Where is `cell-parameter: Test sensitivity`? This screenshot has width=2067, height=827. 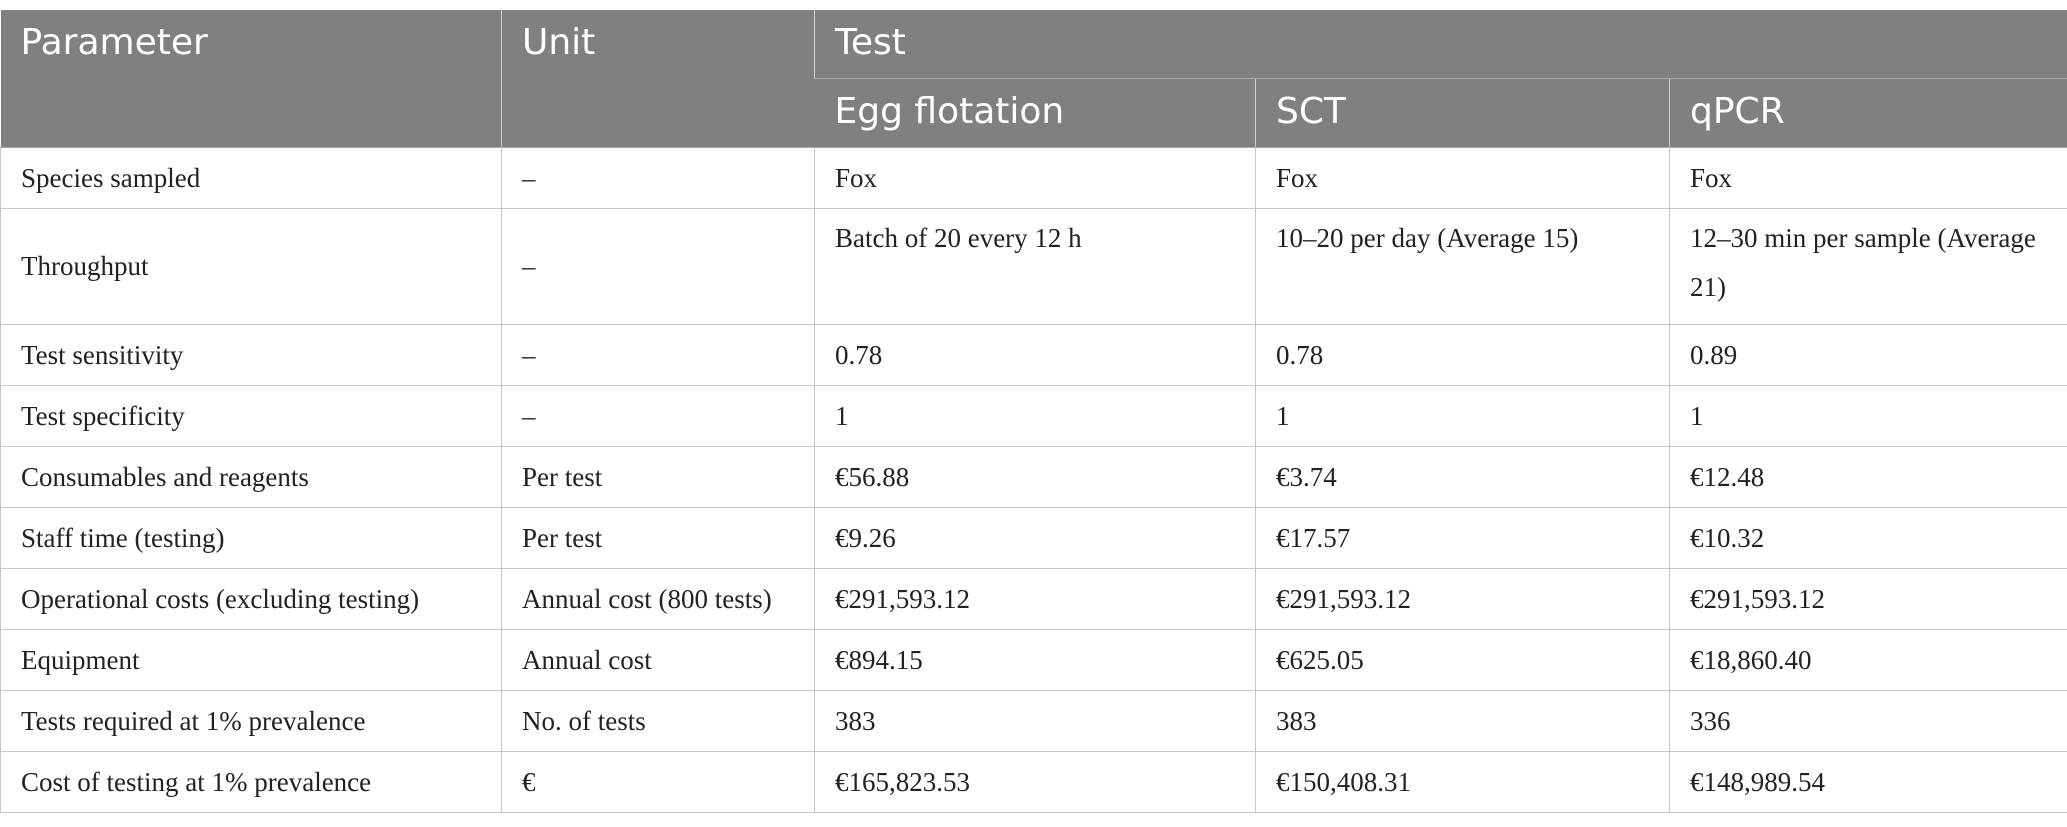
cell-parameter: Test sensitivity is located at coordinates (251, 355).